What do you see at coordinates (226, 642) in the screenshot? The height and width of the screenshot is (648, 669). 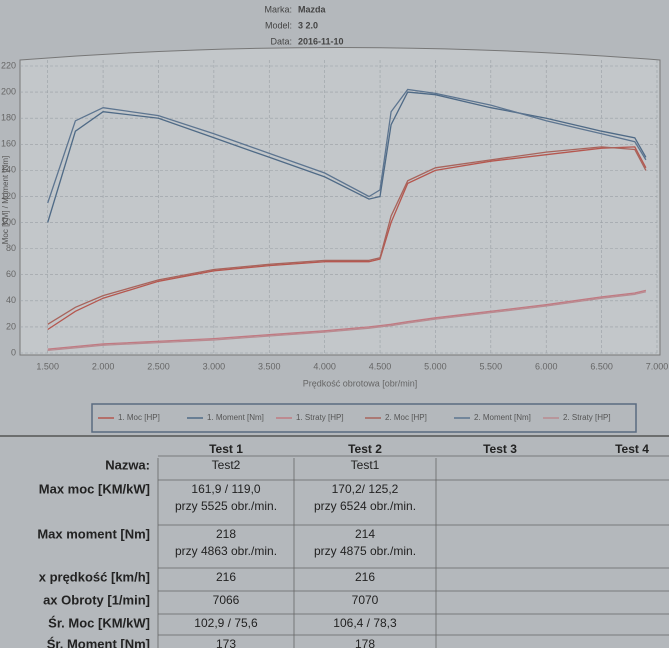 I see `cell-value: 173` at bounding box center [226, 642].